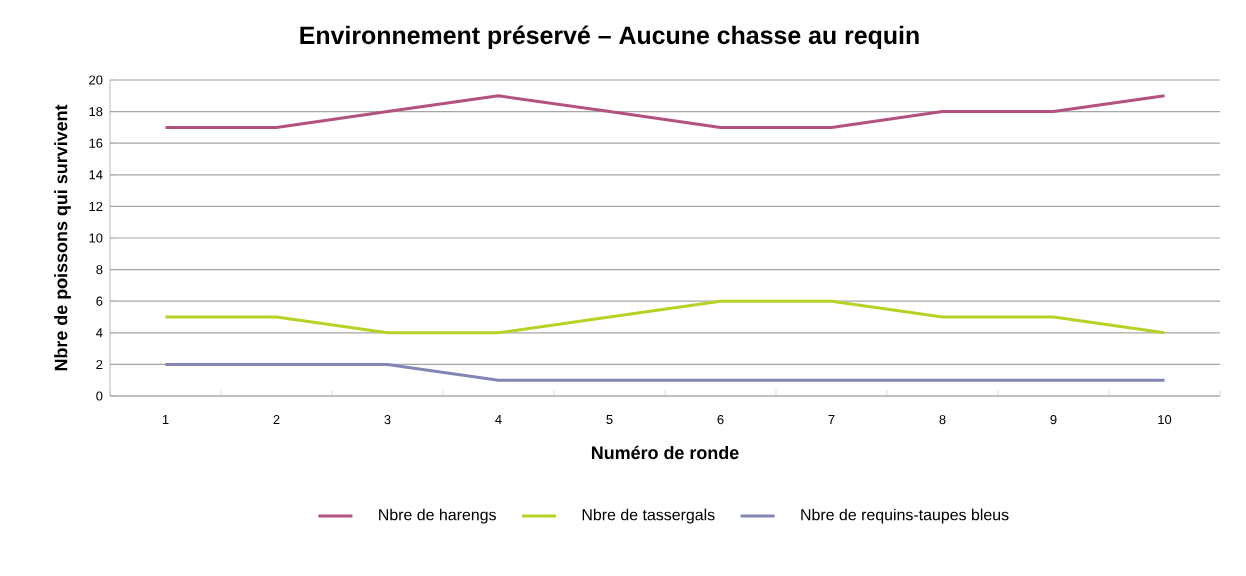 This screenshot has height=576, width=1246. I want to click on chart-title: Environnement préservé – Aucune chasse au requin, so click(609, 37).